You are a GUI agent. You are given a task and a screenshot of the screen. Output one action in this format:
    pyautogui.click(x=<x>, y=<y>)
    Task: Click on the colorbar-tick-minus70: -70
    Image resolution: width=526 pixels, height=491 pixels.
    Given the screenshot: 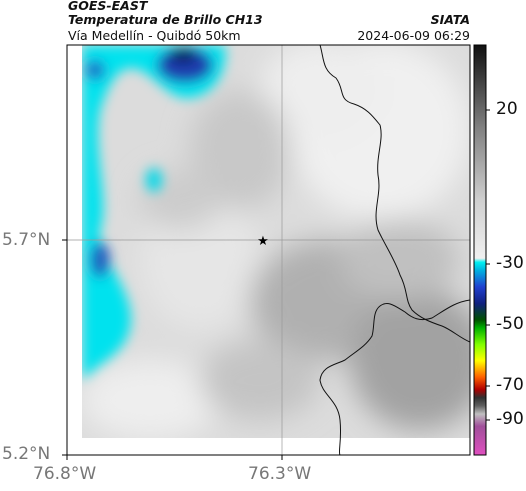 What is the action you would take?
    pyautogui.click(x=510, y=385)
    